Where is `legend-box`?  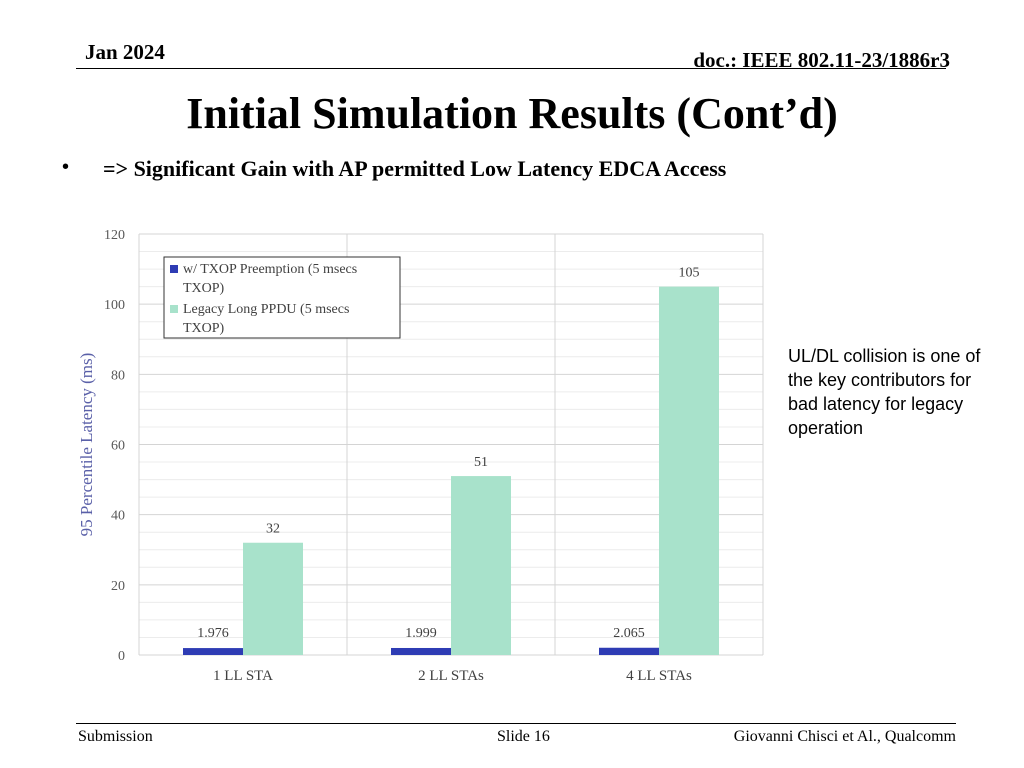 legend-box is located at coordinates (282, 297).